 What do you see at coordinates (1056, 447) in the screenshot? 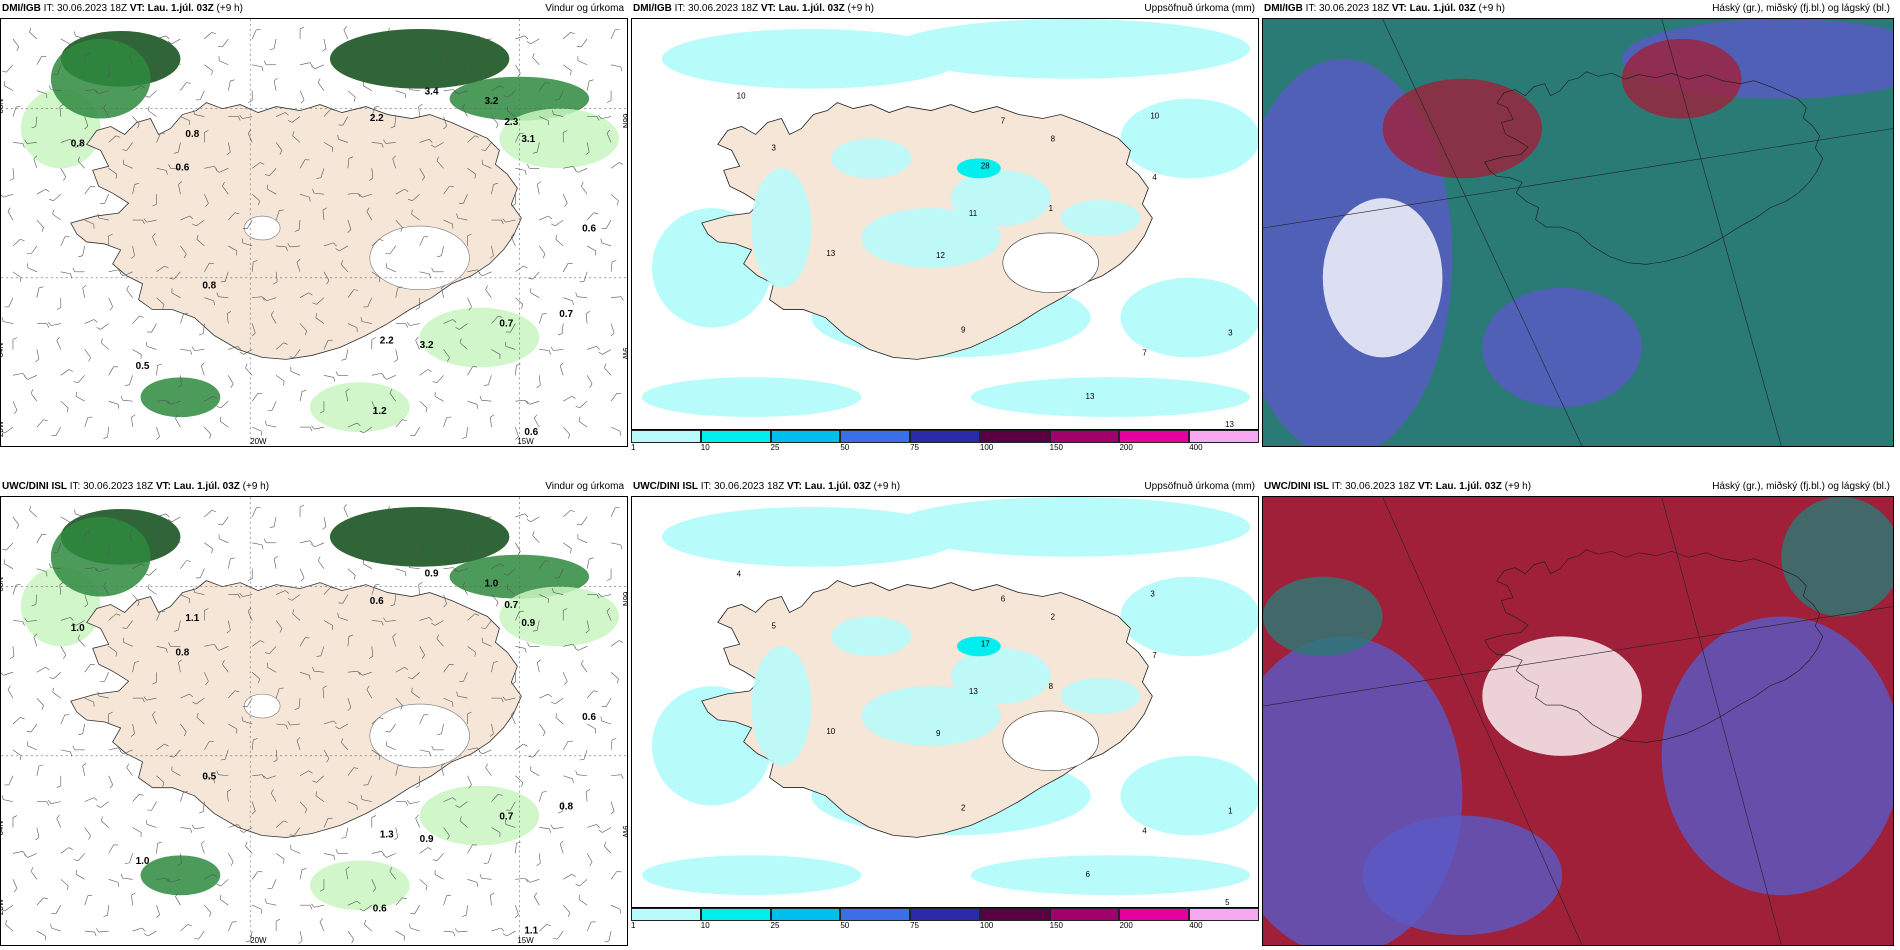
I see `colorbar-tick-label: 150` at bounding box center [1056, 447].